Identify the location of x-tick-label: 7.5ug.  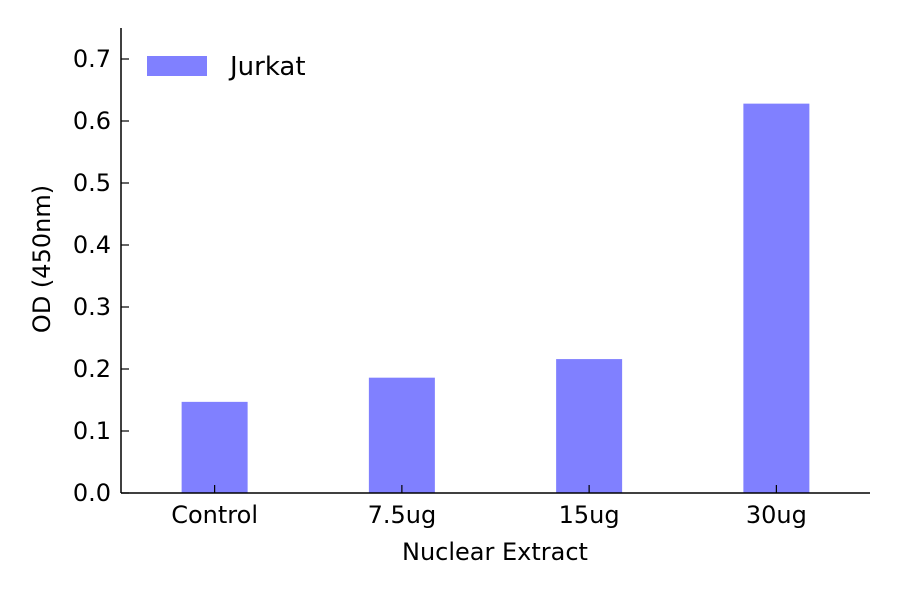
(402, 515).